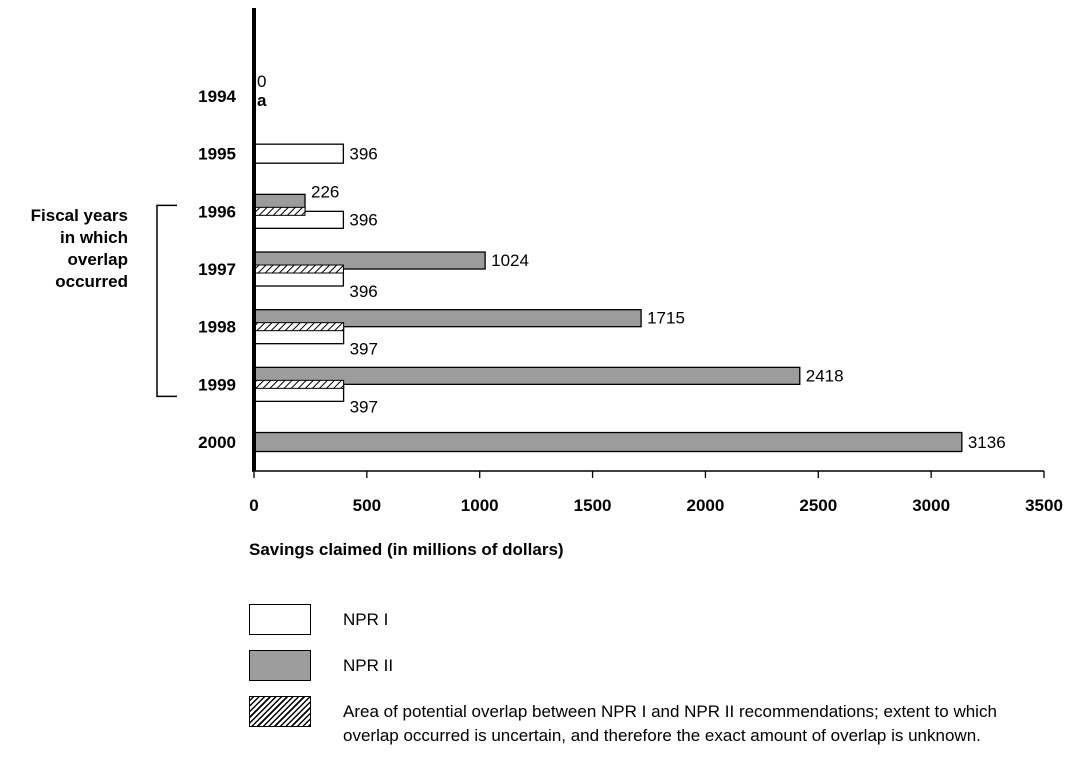 This screenshot has width=1068, height=772. Describe the element at coordinates (367, 505) in the screenshot. I see `x-tick-label-500: 500` at that location.